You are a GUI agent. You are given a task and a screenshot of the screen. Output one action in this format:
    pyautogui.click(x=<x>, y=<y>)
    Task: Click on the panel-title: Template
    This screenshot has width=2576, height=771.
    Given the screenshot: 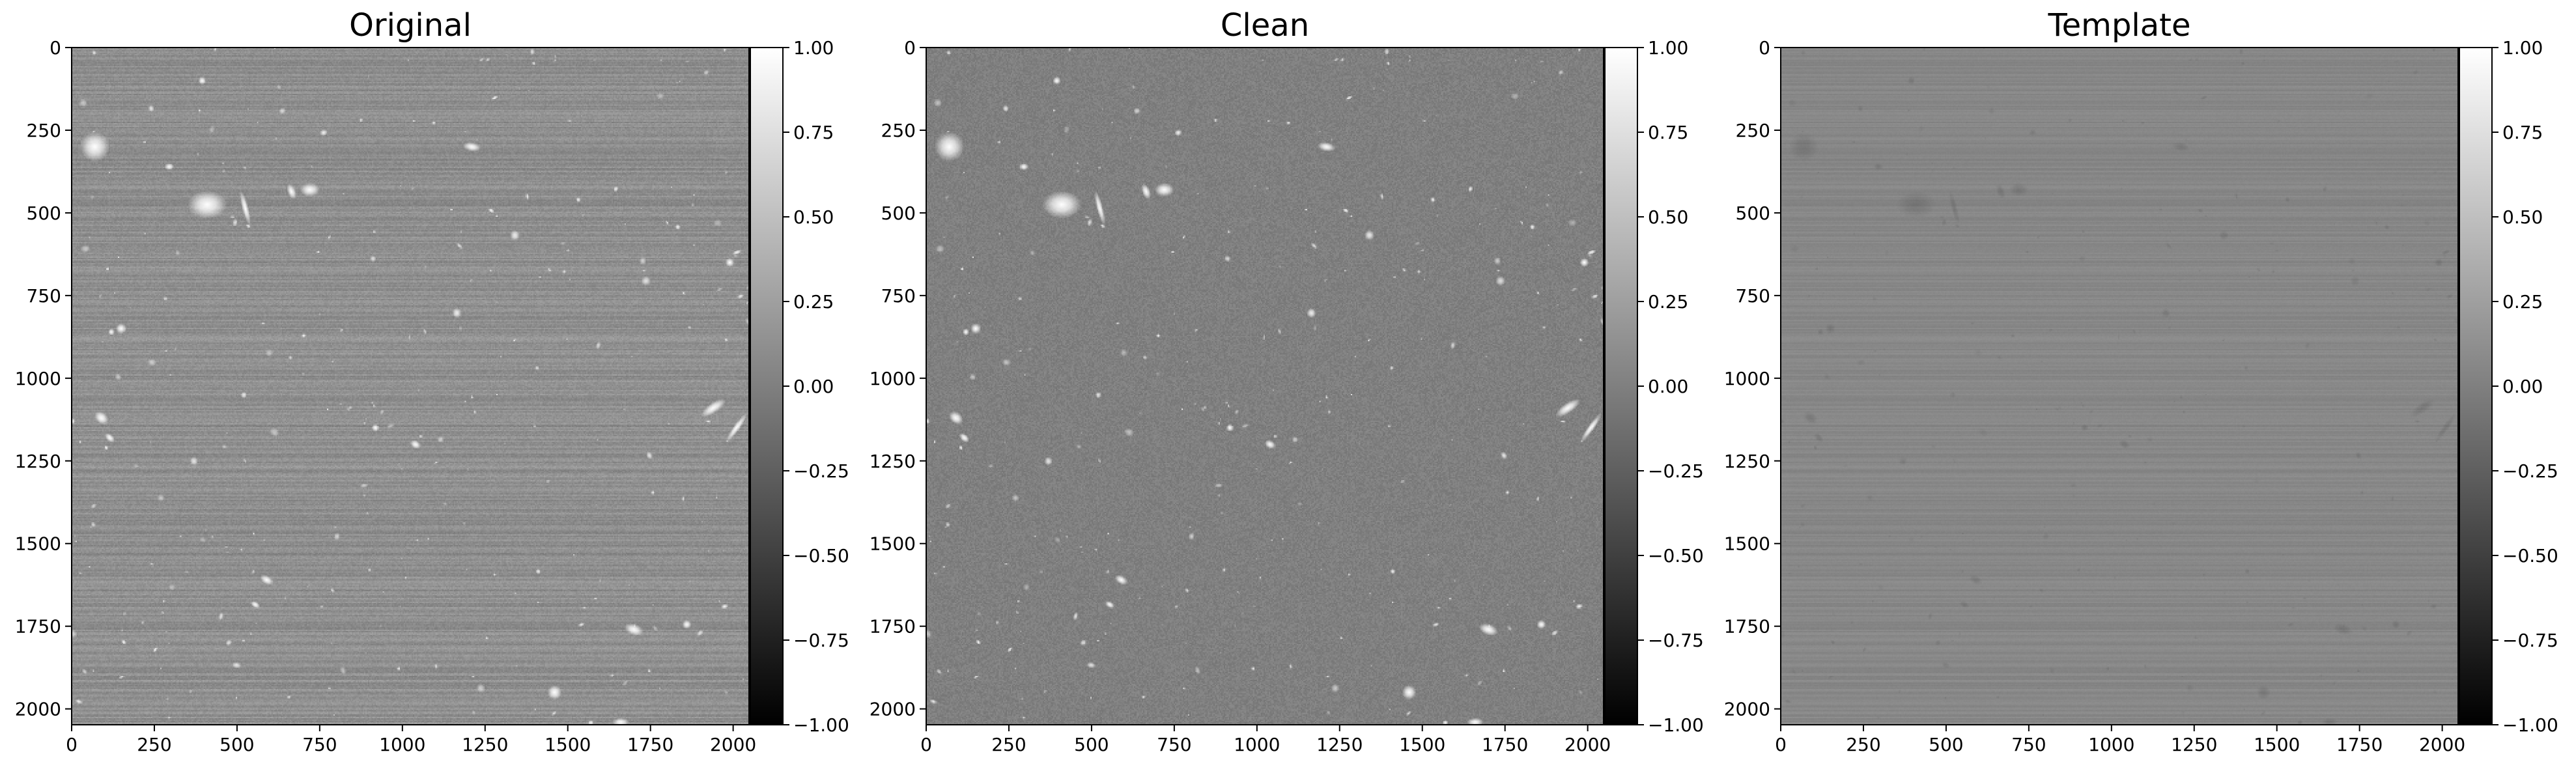 What is the action you would take?
    pyautogui.click(x=2118, y=26)
    